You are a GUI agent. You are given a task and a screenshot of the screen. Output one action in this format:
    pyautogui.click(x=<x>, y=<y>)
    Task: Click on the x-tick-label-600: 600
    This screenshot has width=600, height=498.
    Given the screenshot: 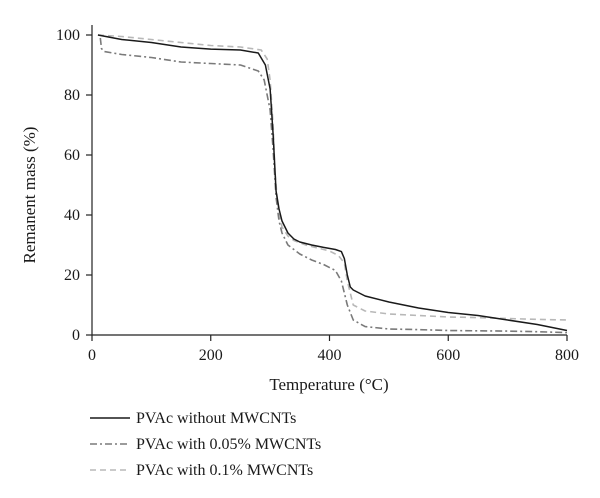 What is the action you would take?
    pyautogui.click(x=448, y=355)
    